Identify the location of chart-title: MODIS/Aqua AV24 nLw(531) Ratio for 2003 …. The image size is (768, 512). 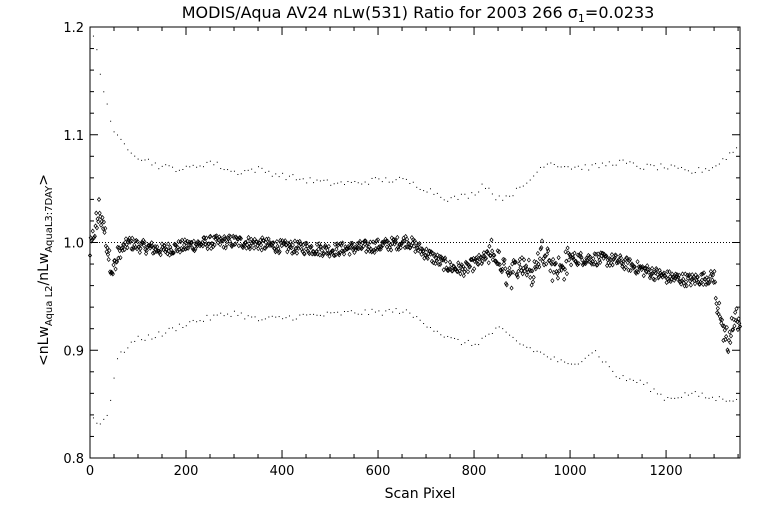
(418, 14).